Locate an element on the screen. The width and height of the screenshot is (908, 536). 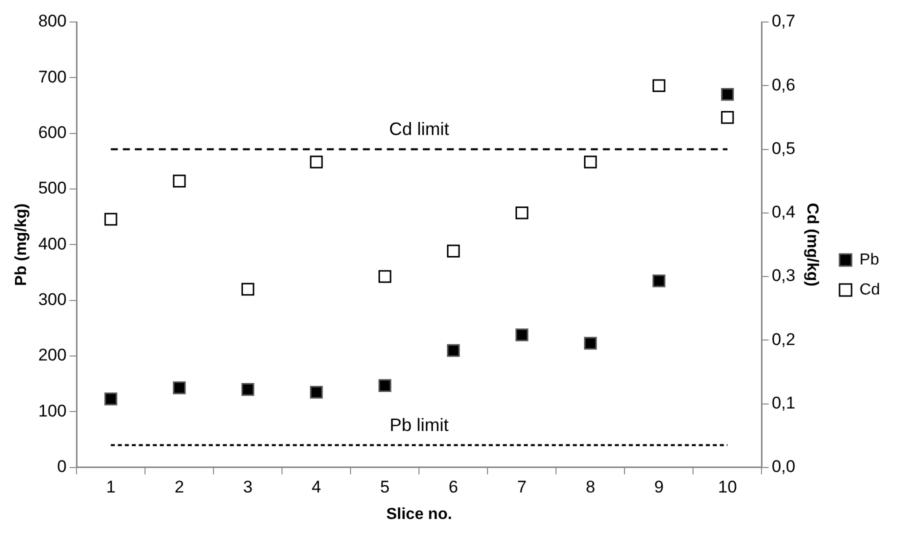
y-axis-title: Pb (mg/kg) is located at coordinates (21, 244).